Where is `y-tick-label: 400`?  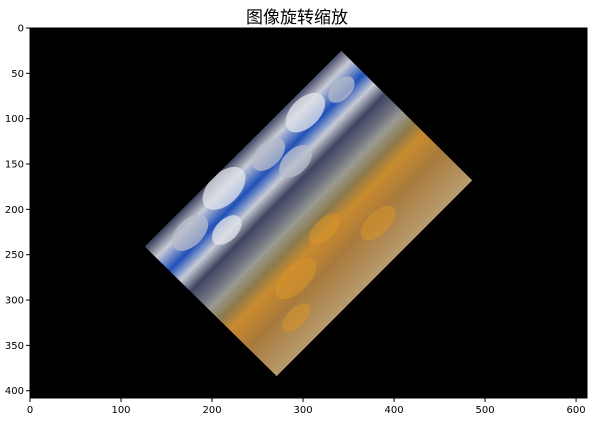
y-tick-label: 400 is located at coordinates (14, 391).